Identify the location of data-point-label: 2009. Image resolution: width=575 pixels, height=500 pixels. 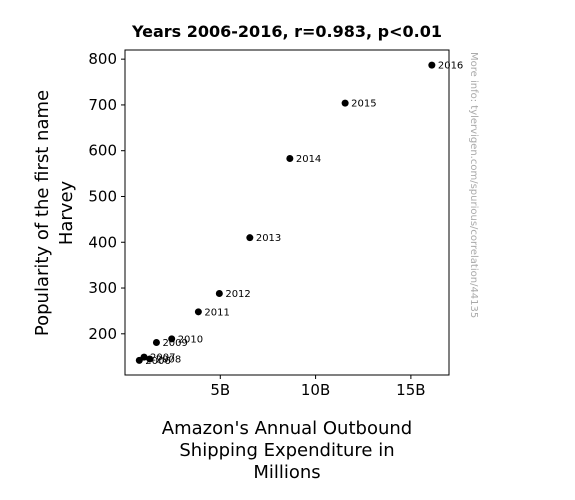
(174, 343).